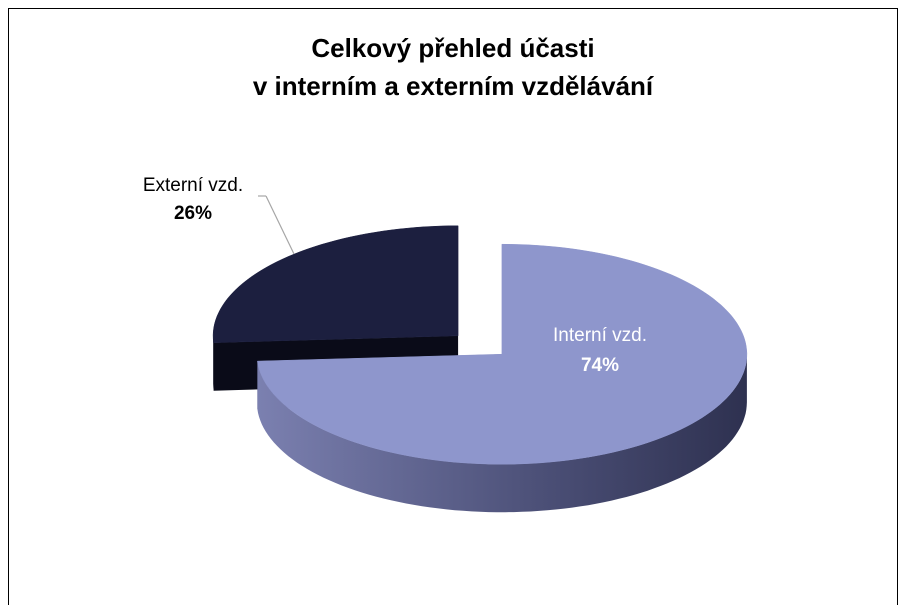 This screenshot has width=906, height=605. Describe the element at coordinates (280, 225) in the screenshot. I see `leader-line` at that location.